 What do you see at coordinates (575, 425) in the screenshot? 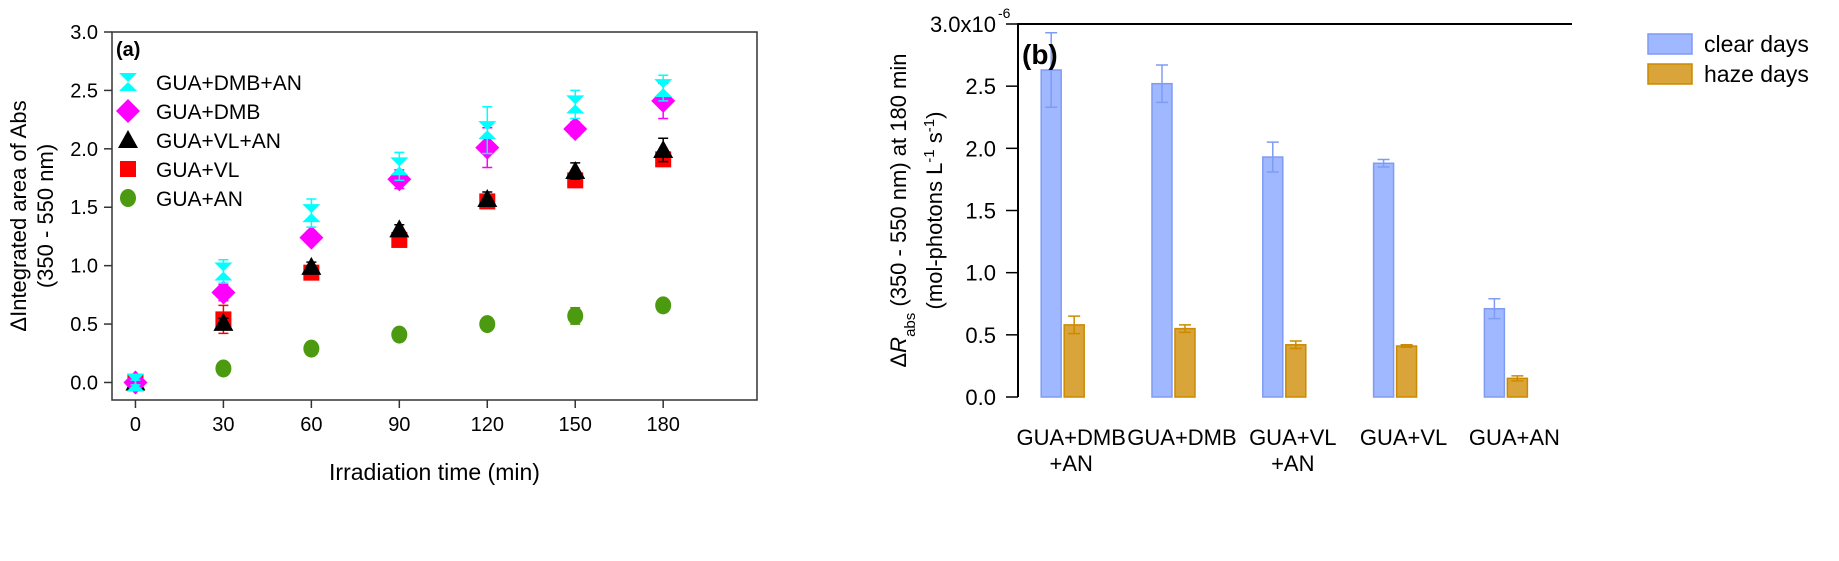
I see `x-tick-label: 150` at bounding box center [575, 425].